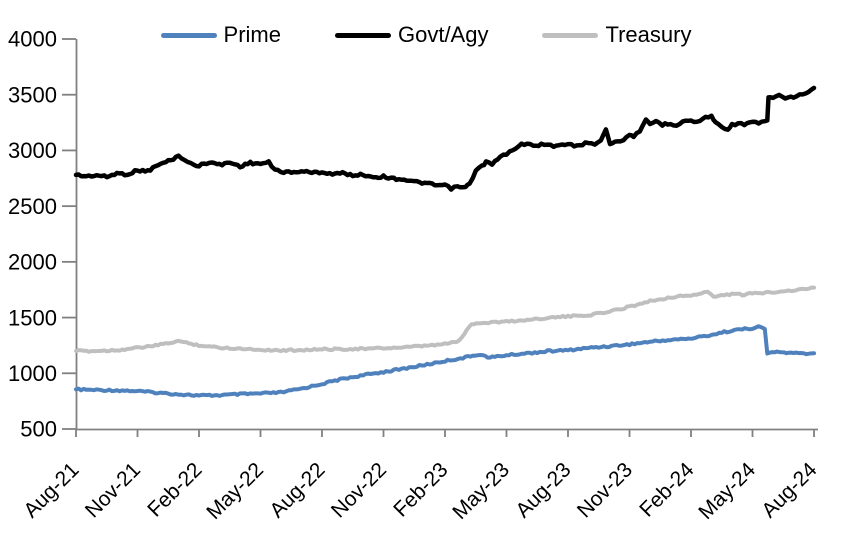 The width and height of the screenshot is (852, 538). What do you see at coordinates (667, 490) in the screenshot?
I see `x-tick-label: Feb-24` at bounding box center [667, 490].